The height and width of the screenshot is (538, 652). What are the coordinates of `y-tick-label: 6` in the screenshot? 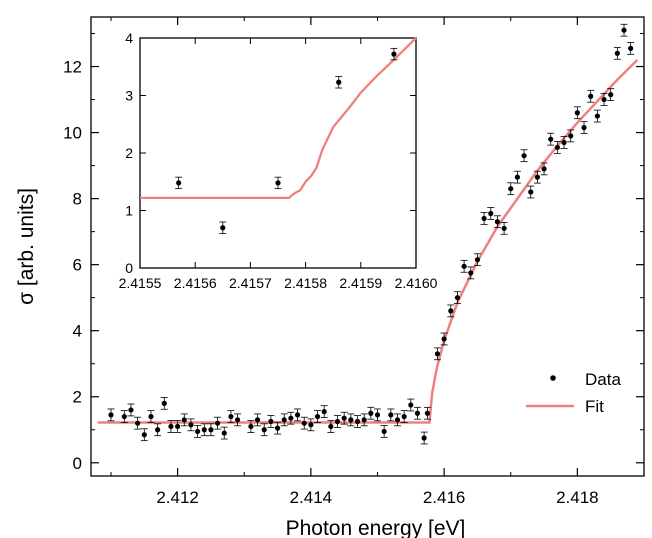 It's located at (77, 265).